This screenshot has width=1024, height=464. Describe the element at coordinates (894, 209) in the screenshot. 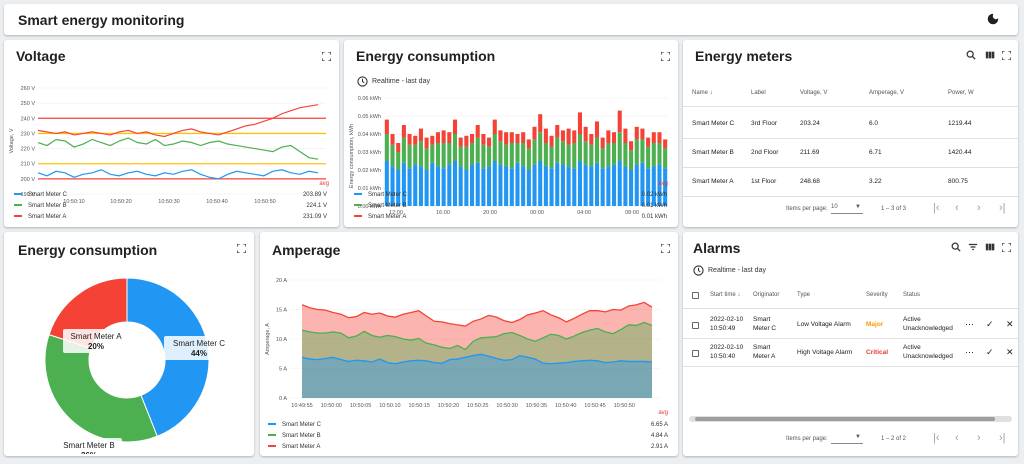

I see `page-range: 1 – 3 of 3` at that location.